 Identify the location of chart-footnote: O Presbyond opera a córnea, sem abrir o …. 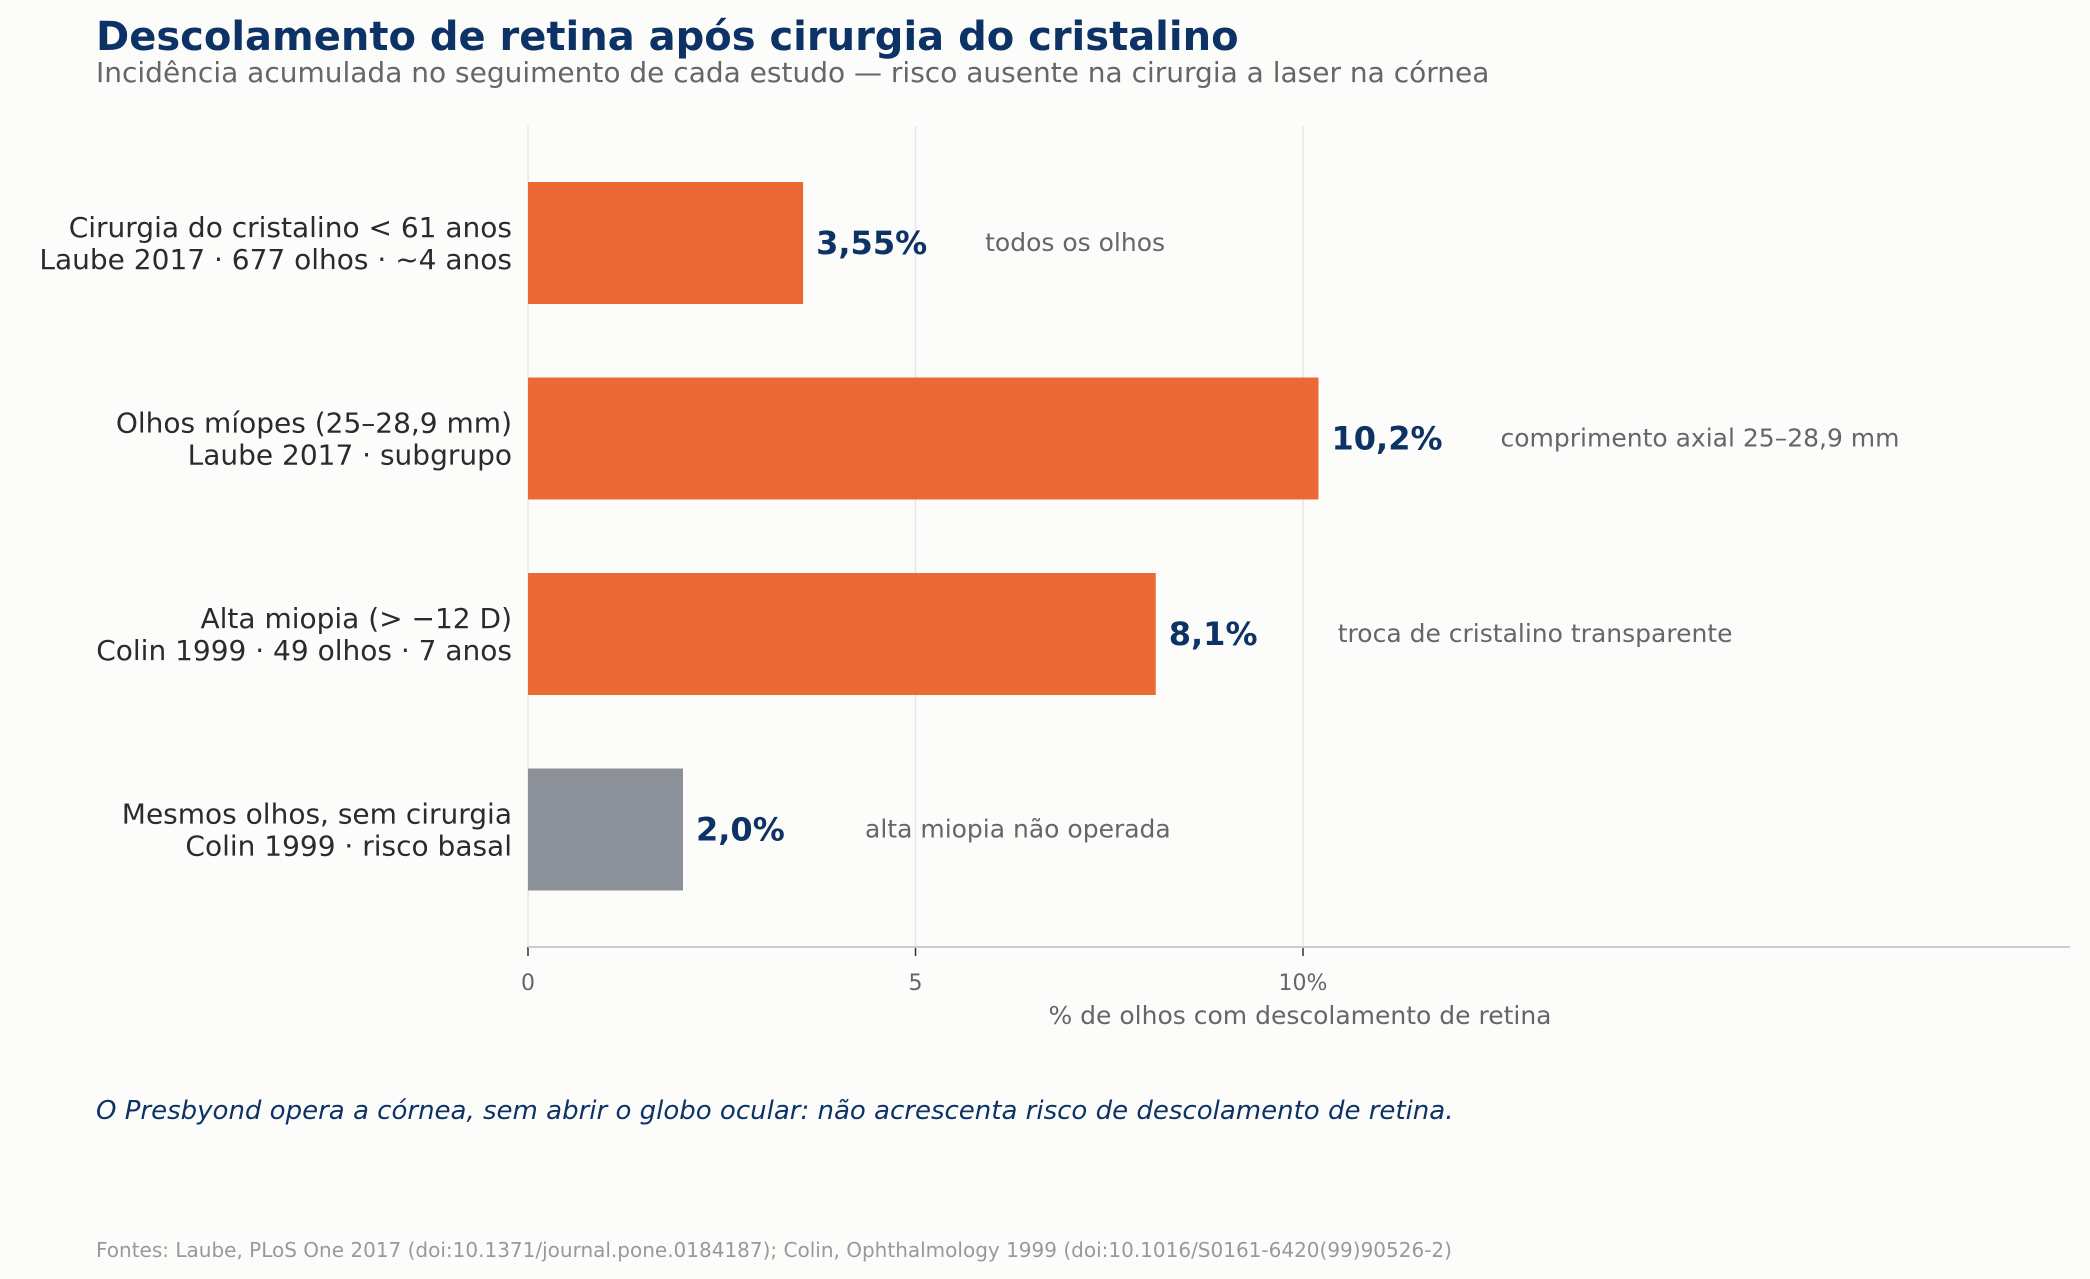
(775, 1111).